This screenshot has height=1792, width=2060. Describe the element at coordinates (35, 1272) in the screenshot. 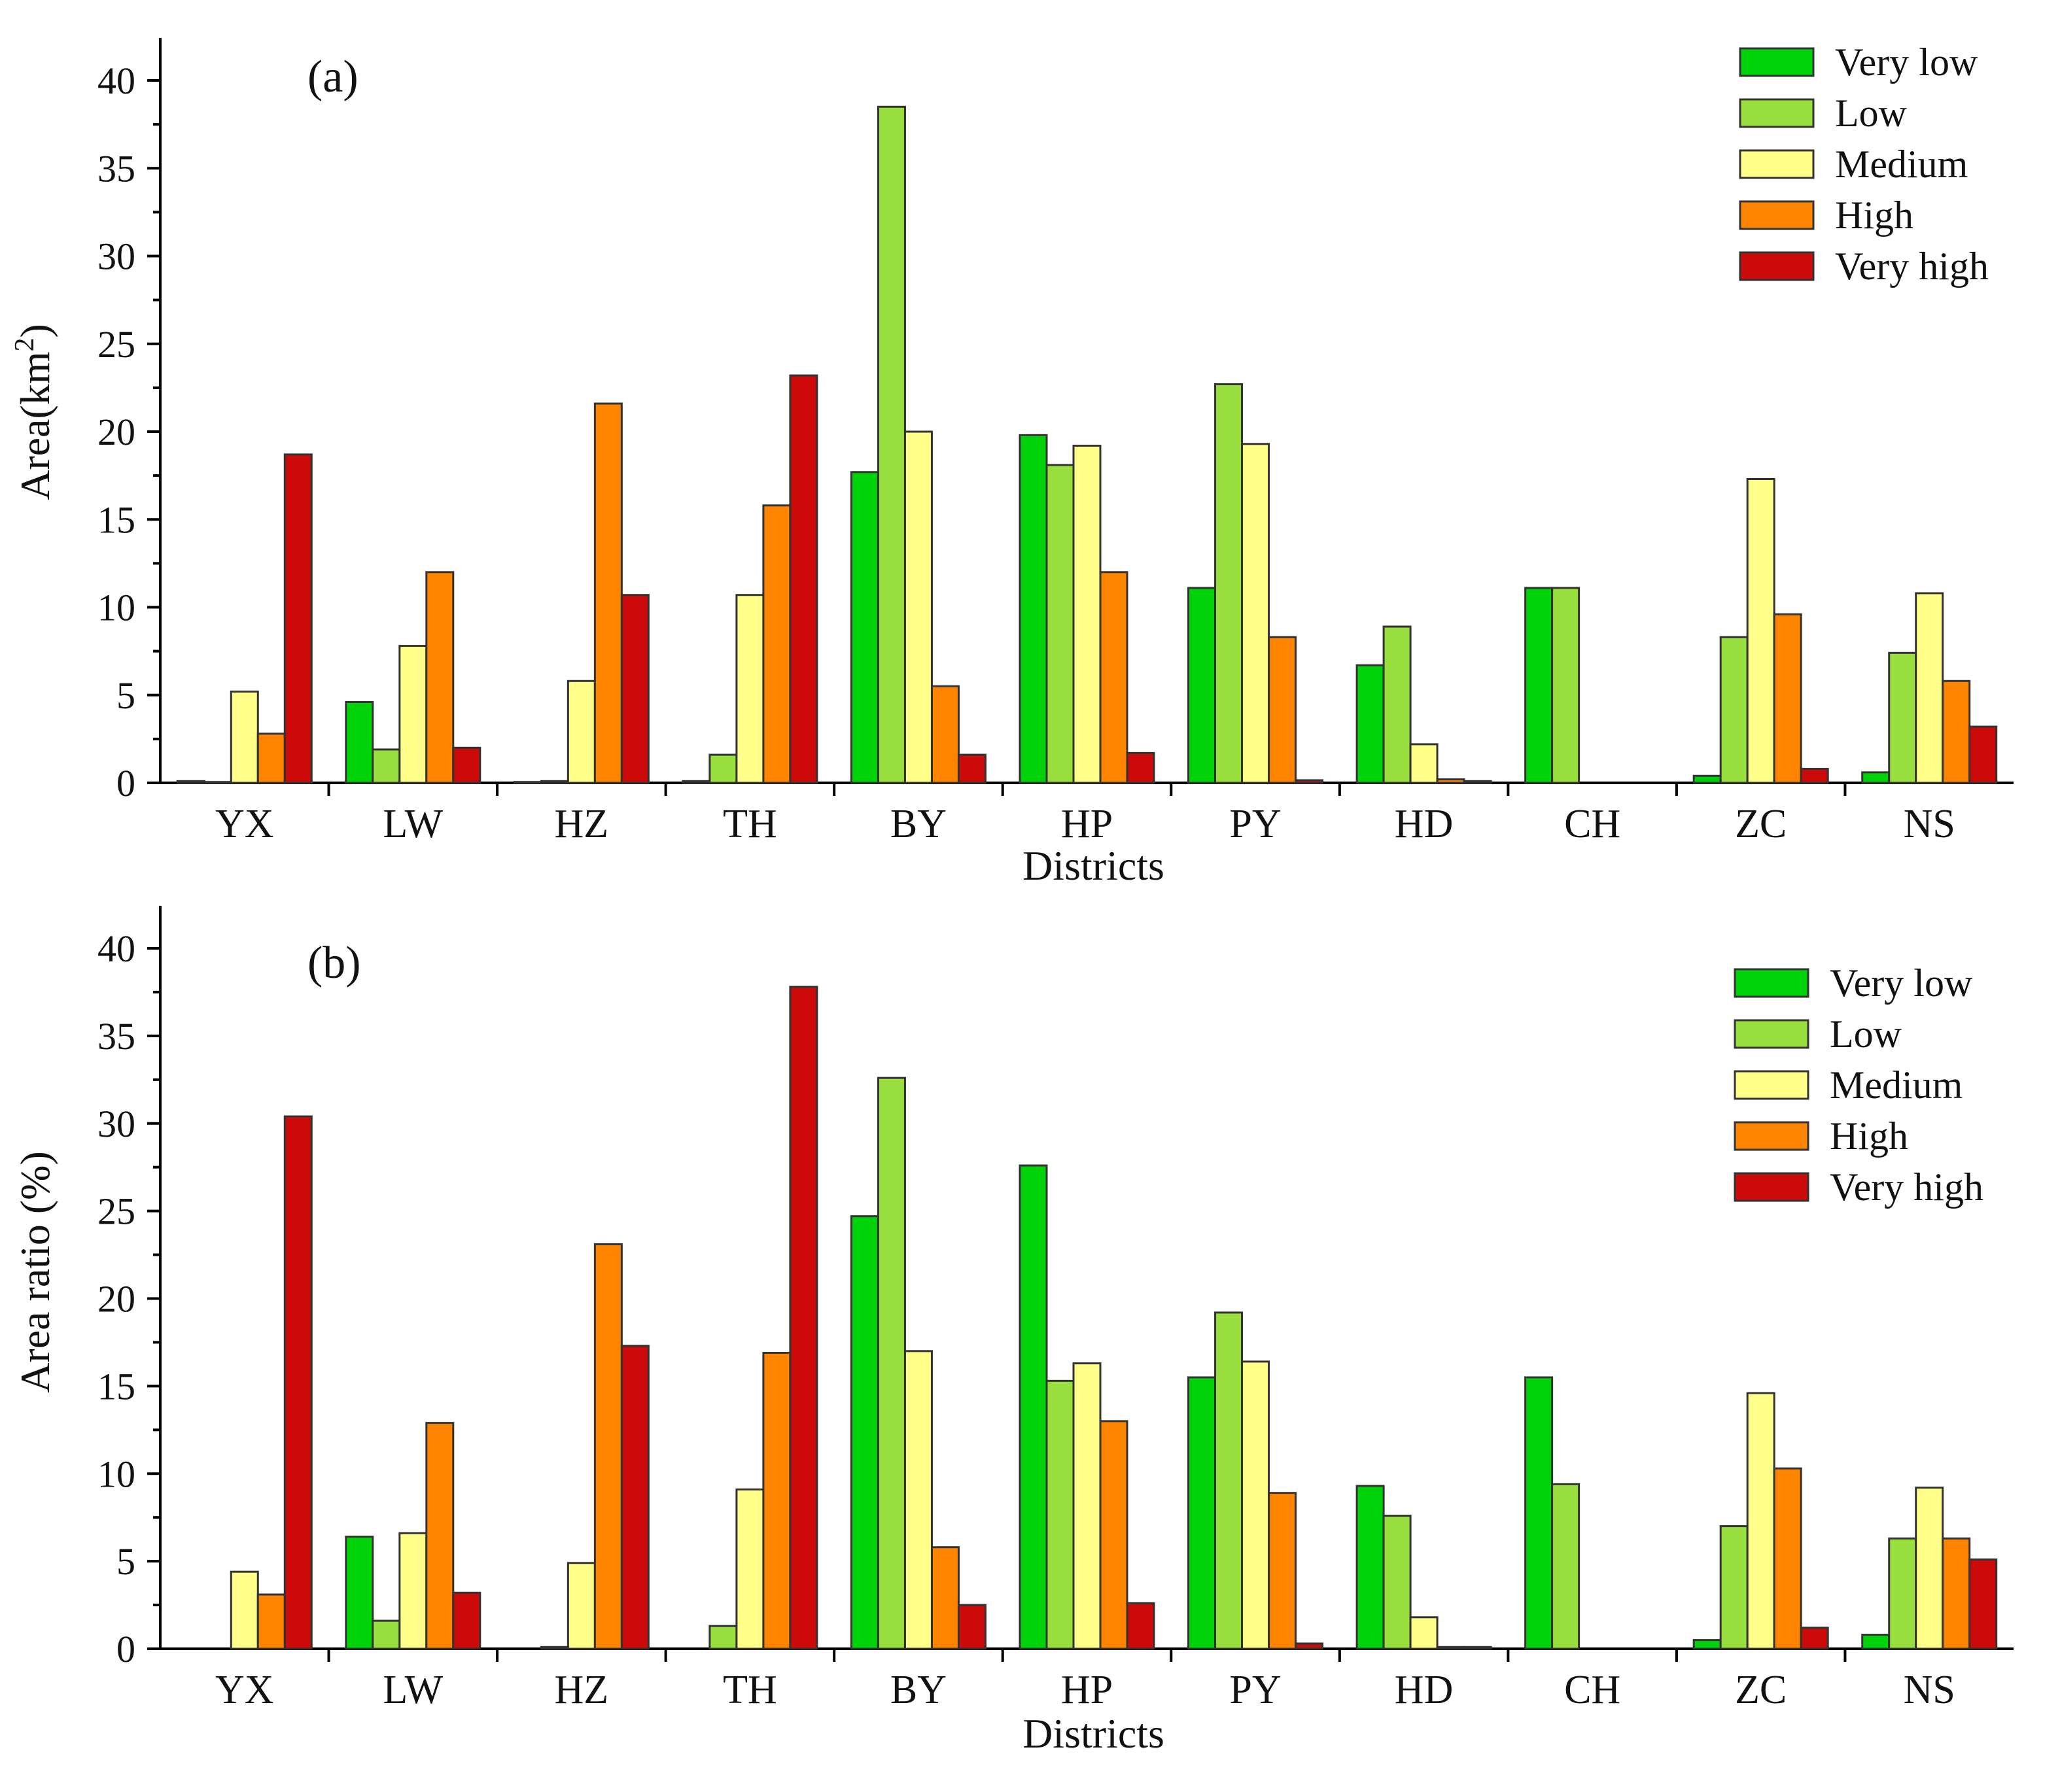

I see `y-axis-title: Area ratio (%)` at that location.